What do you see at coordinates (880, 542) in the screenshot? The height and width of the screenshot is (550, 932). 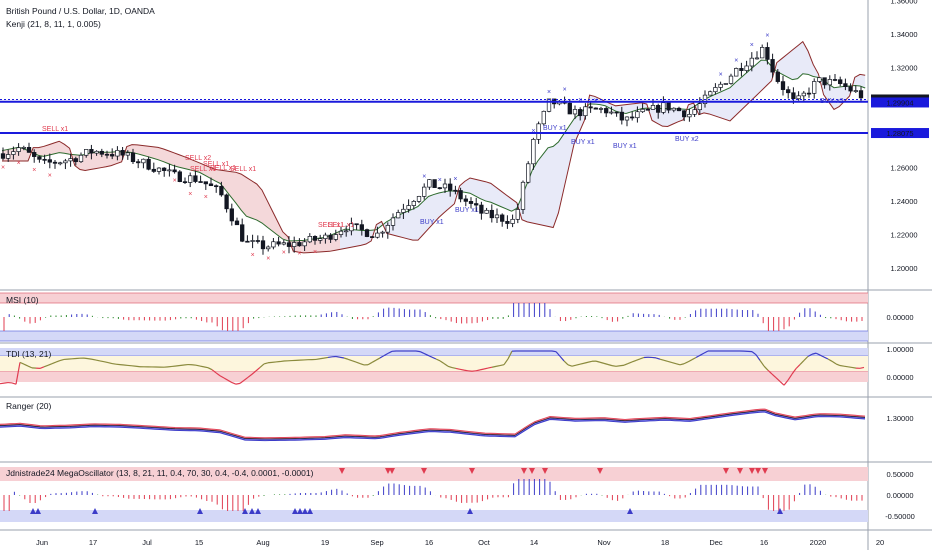 I see `time-tick-label: 20` at bounding box center [880, 542].